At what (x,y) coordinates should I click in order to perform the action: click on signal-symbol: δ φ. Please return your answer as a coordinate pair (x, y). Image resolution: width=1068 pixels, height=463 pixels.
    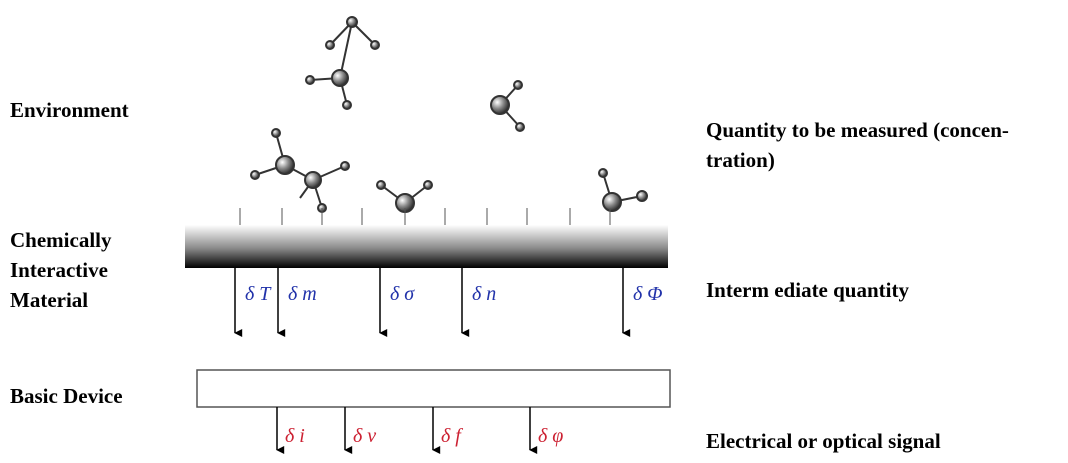
    Looking at the image, I should click on (550, 436).